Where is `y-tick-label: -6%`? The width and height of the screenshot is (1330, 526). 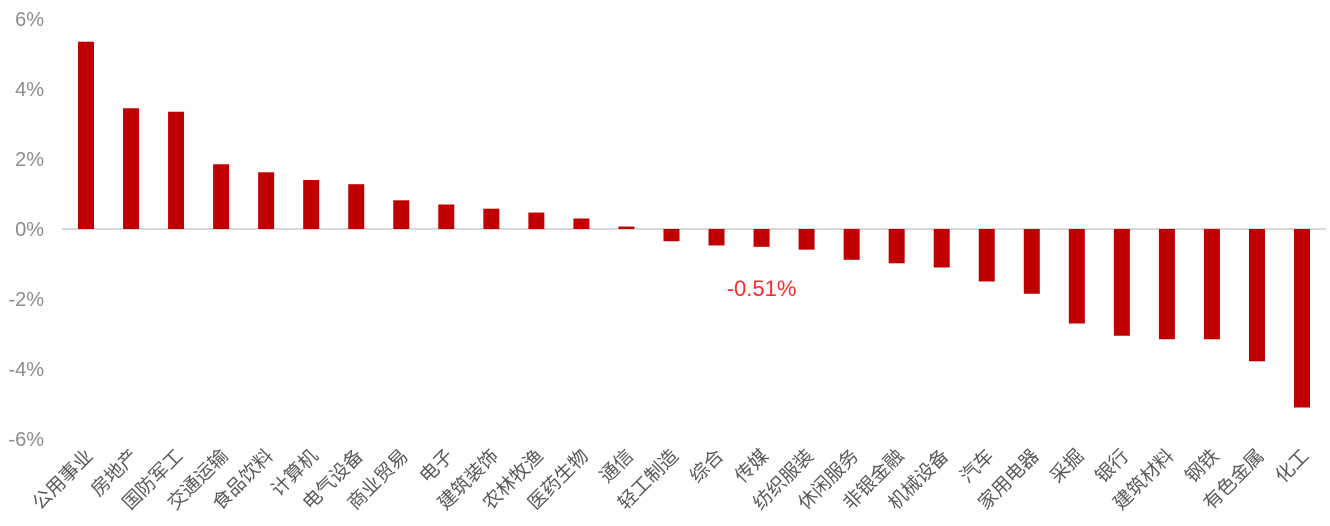 y-tick-label: -6% is located at coordinates (26, 440).